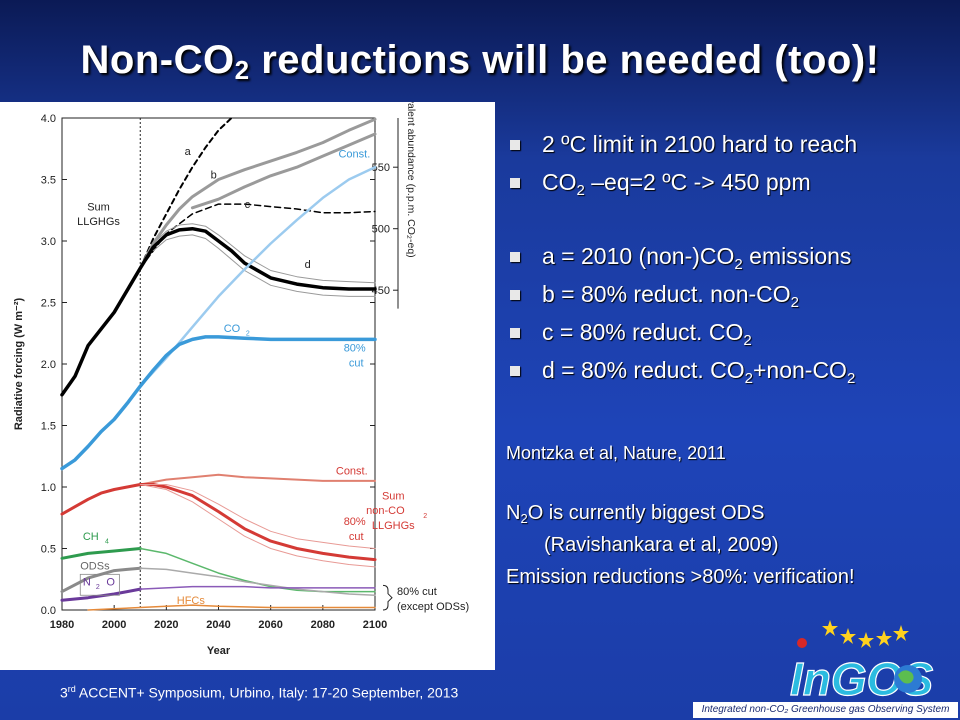 This screenshot has width=960, height=720. I want to click on footer-sup: rd, so click(71, 689).